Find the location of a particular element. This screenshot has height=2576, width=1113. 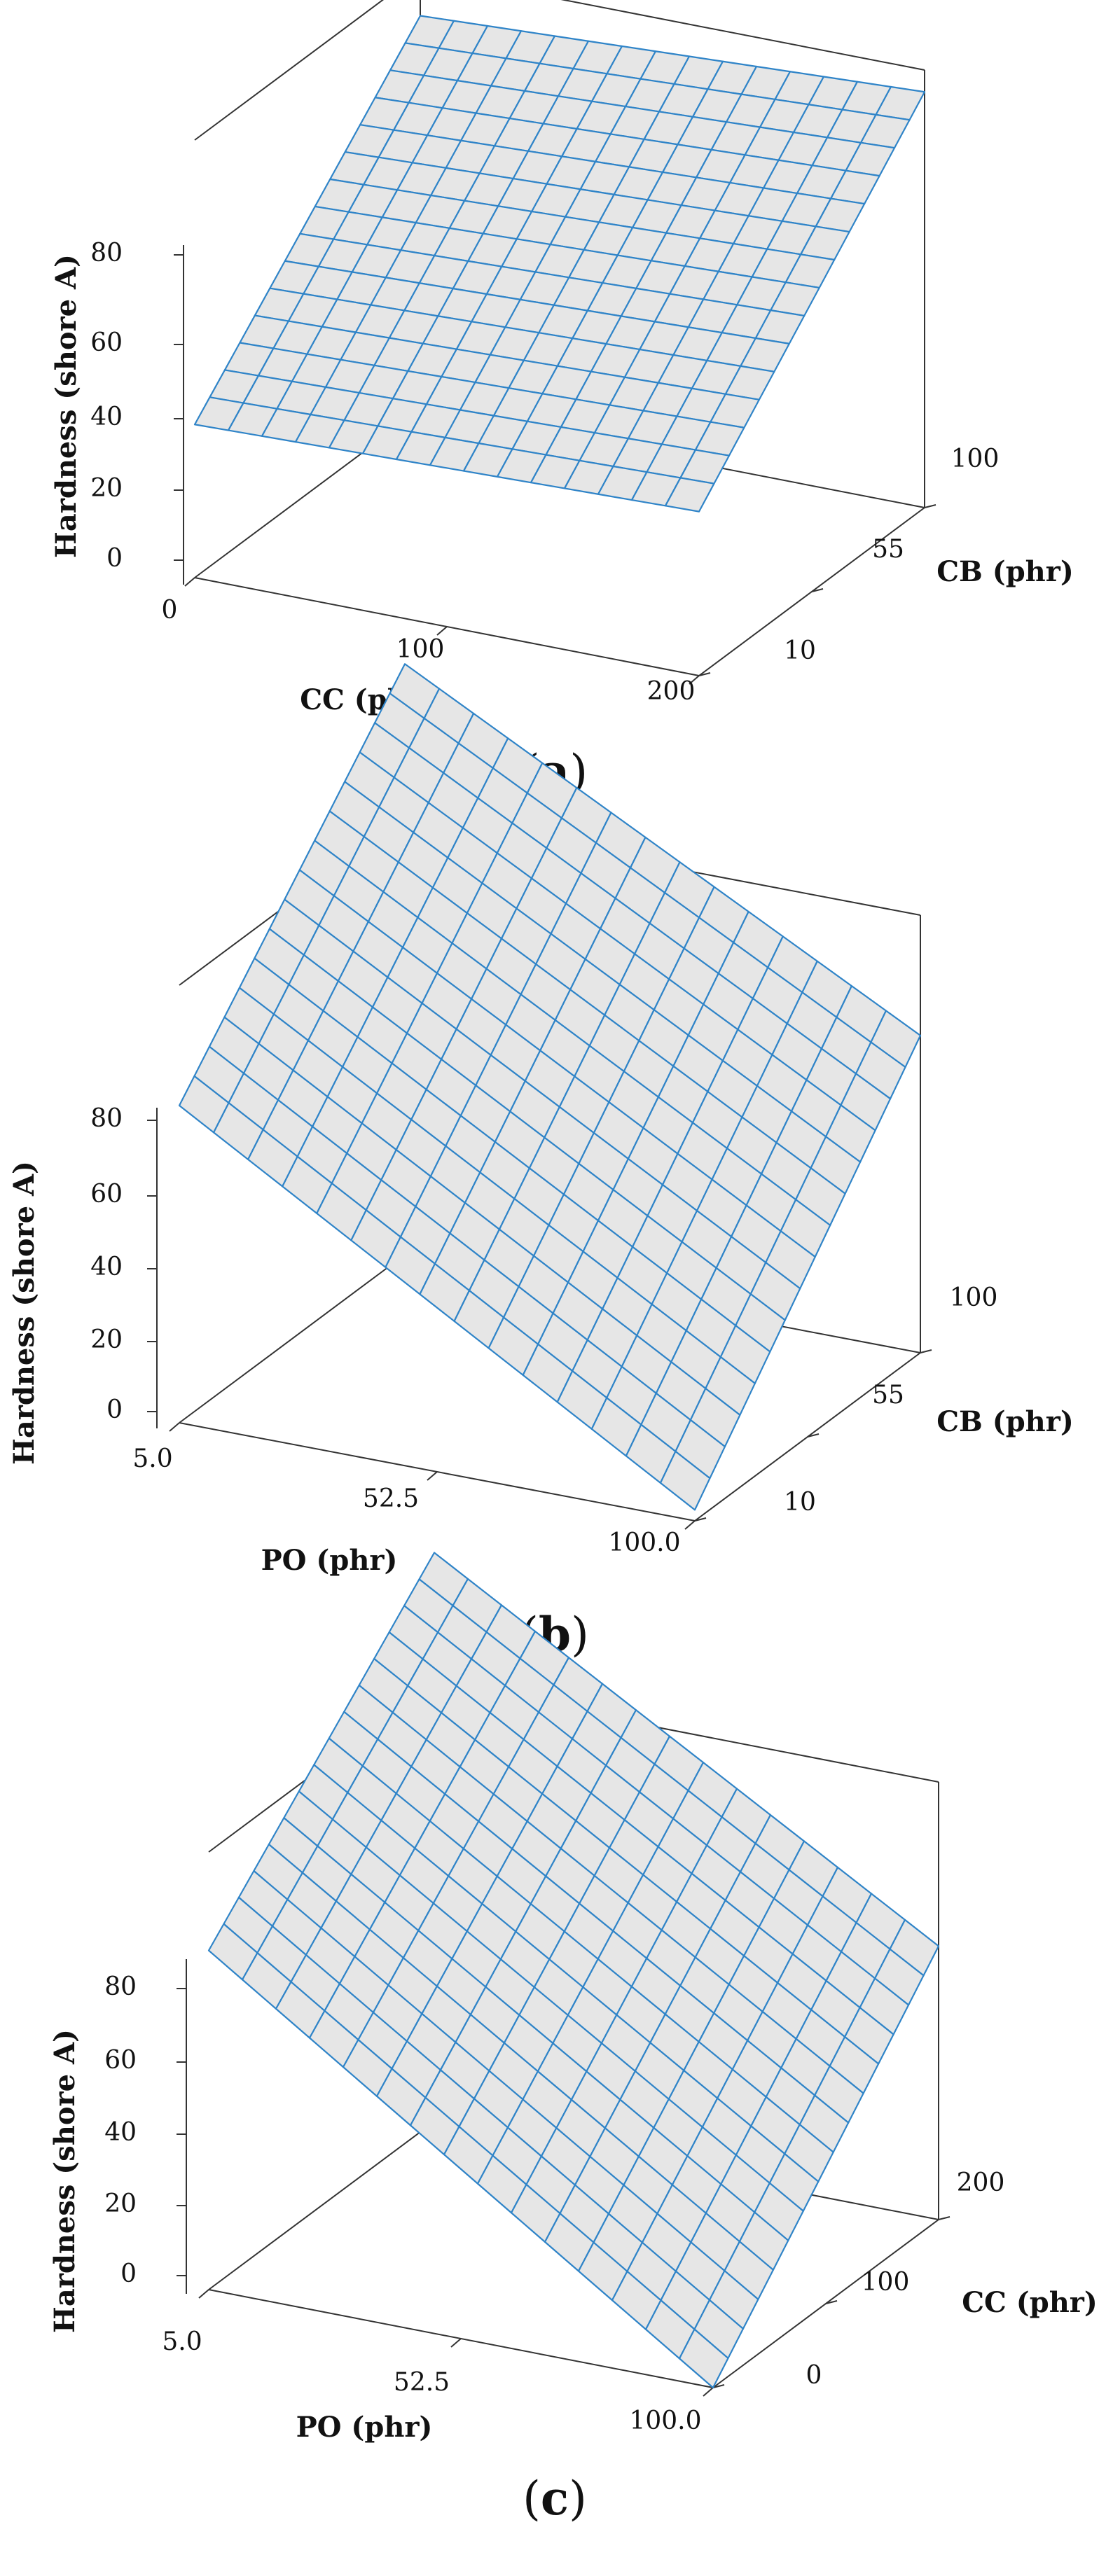

x-tick-label: 200 is located at coordinates (671, 691).